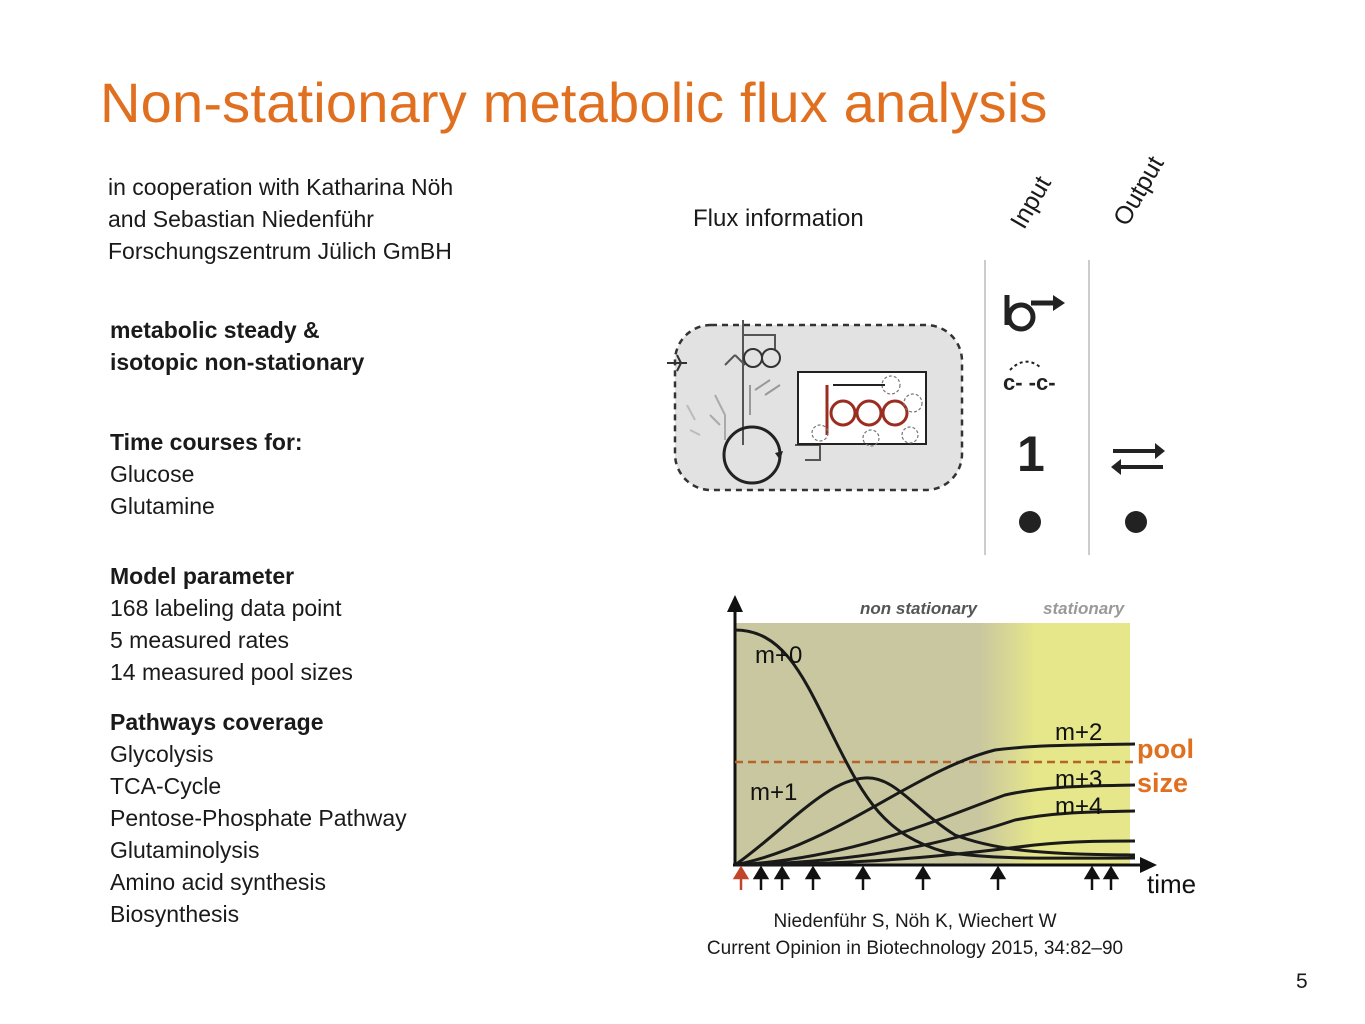 Image resolution: width=1365 pixels, height=1024 pixels. Describe the element at coordinates (226, 608) in the screenshot. I see `model-parameter-item: 168 labeling data point` at that location.